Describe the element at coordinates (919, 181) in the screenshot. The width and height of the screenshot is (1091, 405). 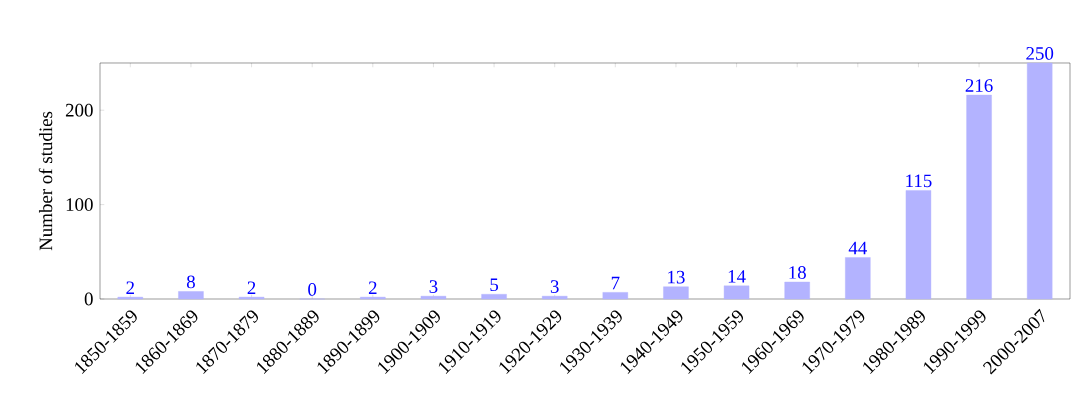
I see `data-label: 115` at that location.